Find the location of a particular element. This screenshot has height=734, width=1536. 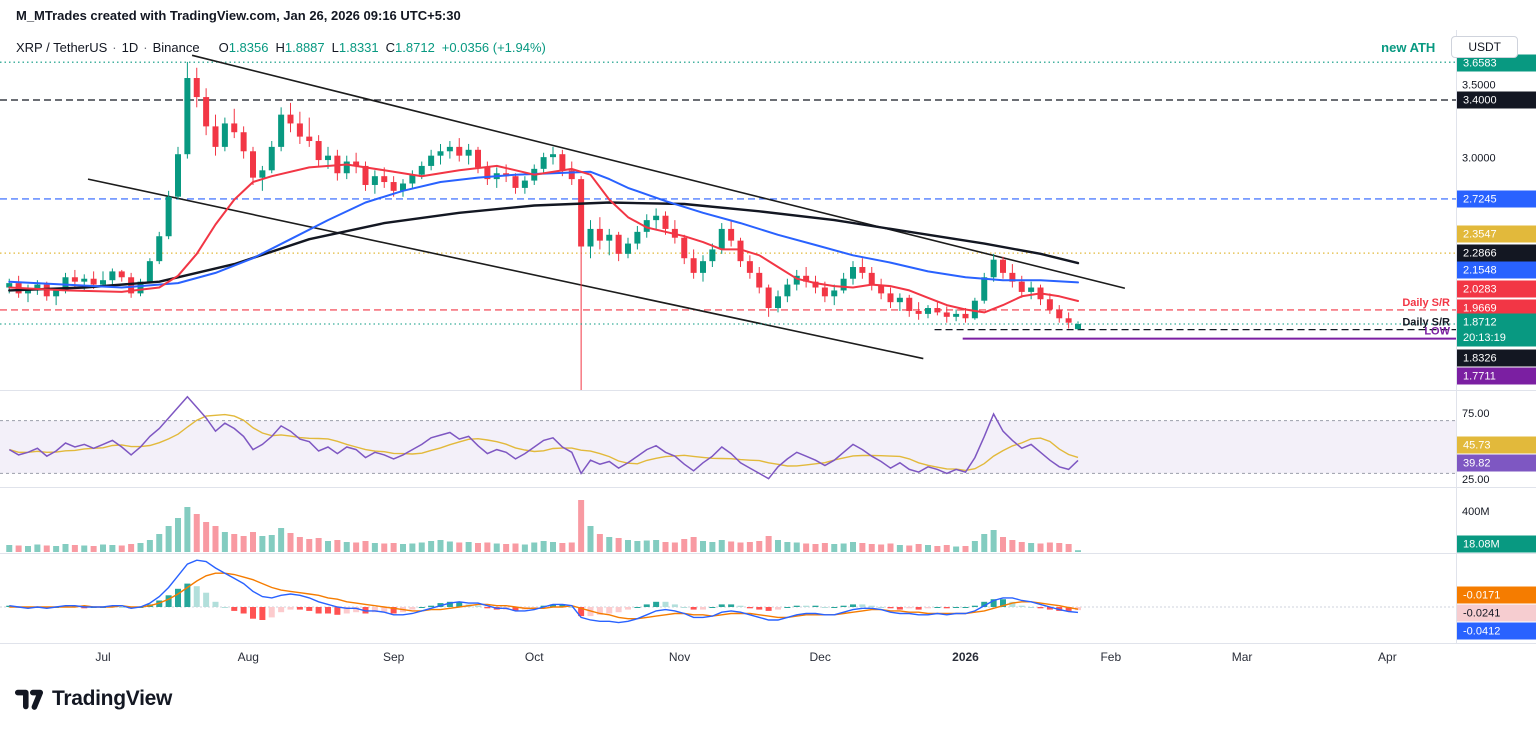

svg-text: 18.08M is located at coordinates (1481, 544).